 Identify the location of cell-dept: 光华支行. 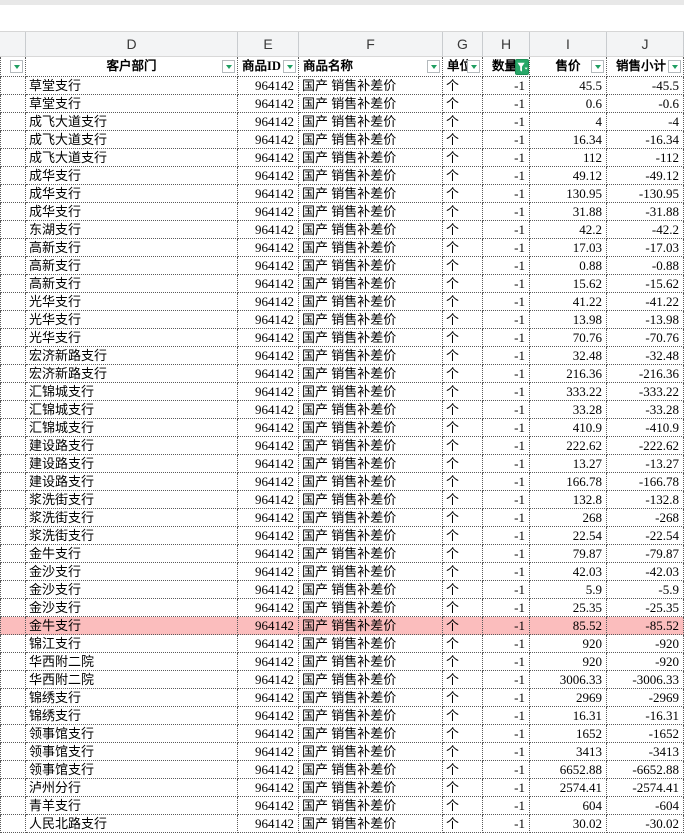
(132, 302).